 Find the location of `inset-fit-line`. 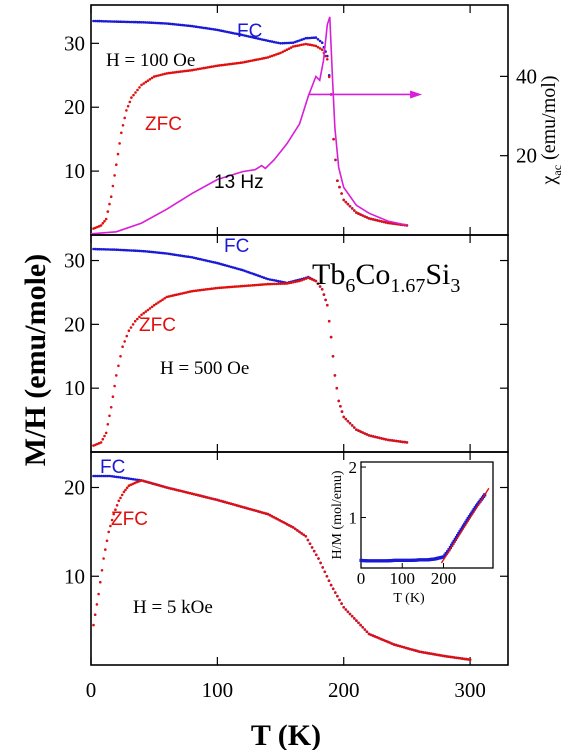

inset-fit-line is located at coordinates (465, 525).